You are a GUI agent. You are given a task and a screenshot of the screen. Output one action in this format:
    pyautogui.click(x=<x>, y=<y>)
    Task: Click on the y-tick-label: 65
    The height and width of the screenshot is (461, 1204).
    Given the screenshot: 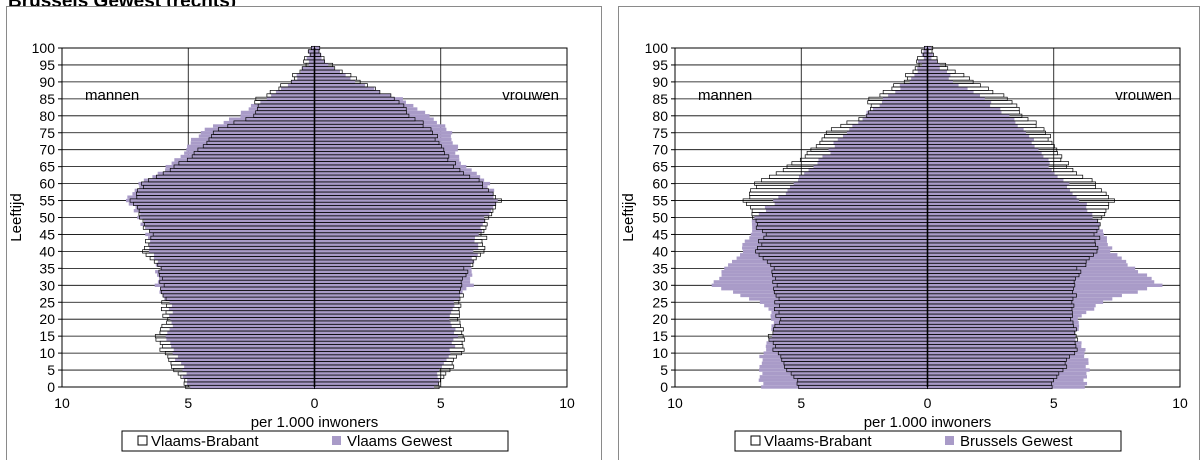 What is the action you would take?
    pyautogui.click(x=47, y=167)
    